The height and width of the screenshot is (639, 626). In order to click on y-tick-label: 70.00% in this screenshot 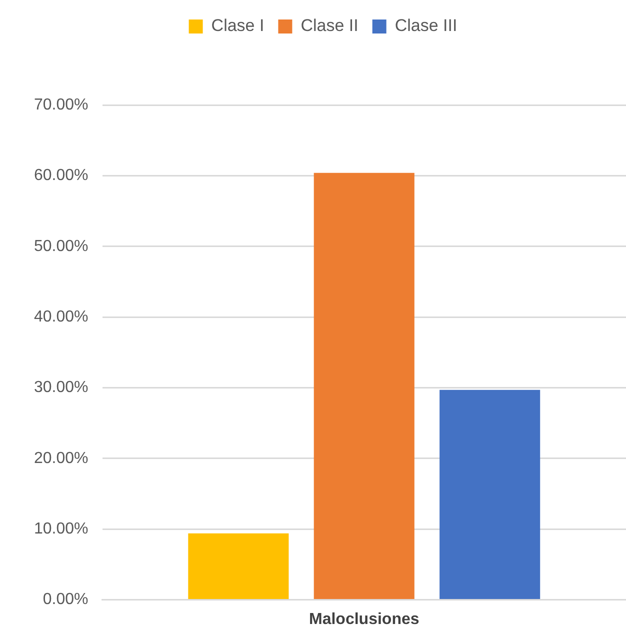, I will do `click(61, 105)`.